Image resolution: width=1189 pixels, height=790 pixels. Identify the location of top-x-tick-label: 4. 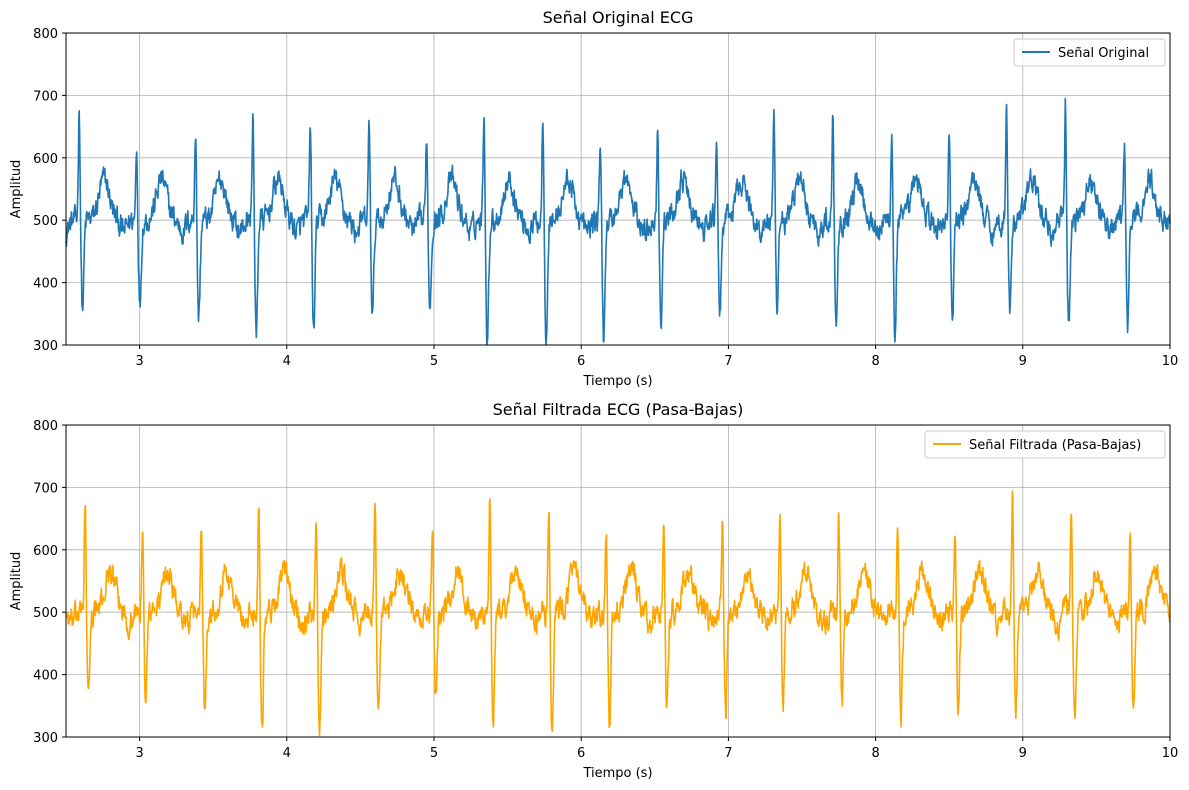
(287, 361).